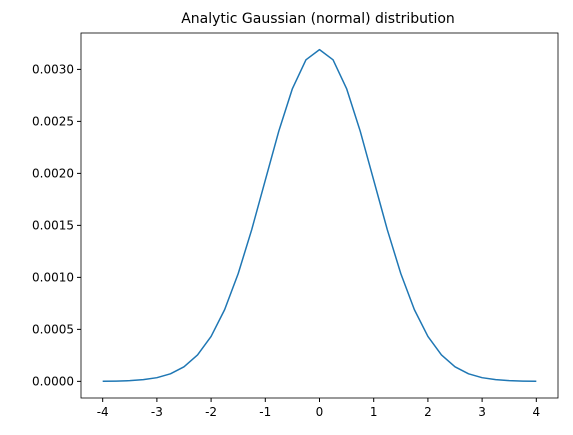 This screenshot has height=435, width=573. Describe the element at coordinates (157, 412) in the screenshot. I see `x-tick-label: -3` at that location.